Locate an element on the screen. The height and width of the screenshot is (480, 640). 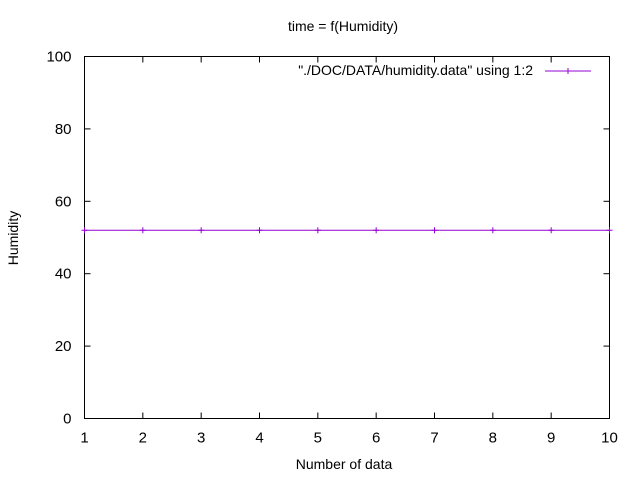
x-tick-label: 1 is located at coordinates (84, 438).